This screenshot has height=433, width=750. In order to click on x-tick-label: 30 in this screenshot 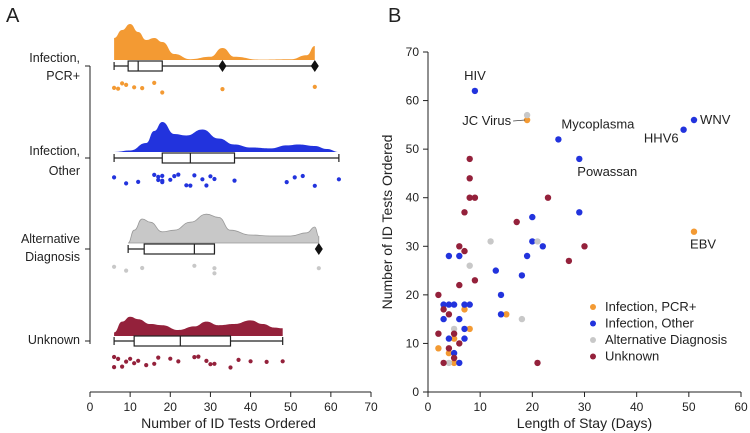, I will do `click(211, 407)`.